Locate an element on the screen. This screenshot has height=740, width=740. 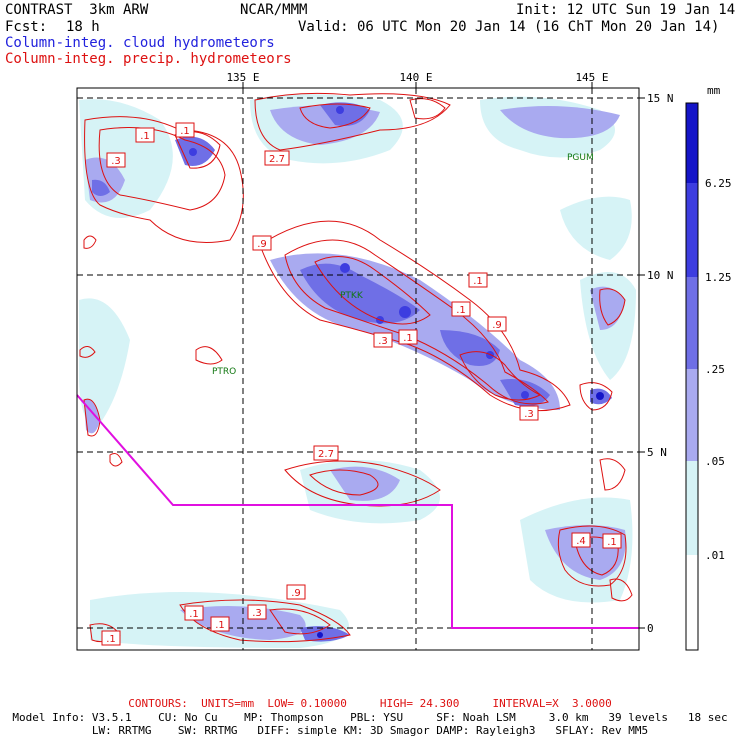
station-pgum: PGUM is located at coordinates (580, 158).